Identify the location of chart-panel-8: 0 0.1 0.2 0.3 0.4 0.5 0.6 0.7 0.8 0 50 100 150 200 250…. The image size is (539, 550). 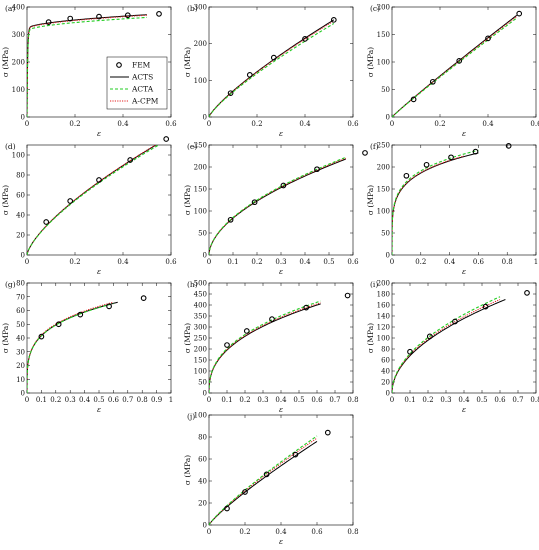
(271, 347).